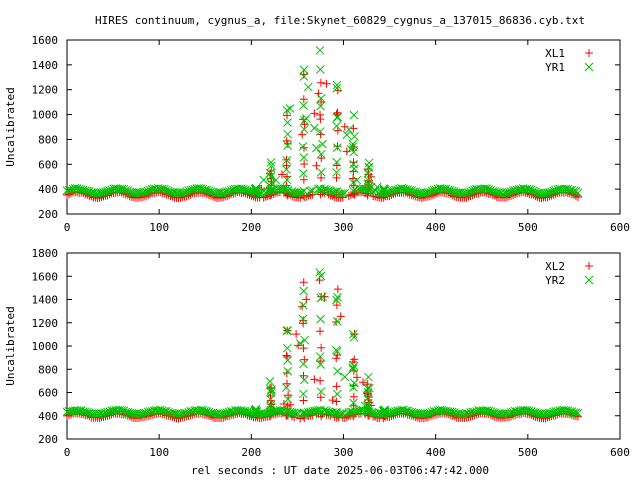 The height and width of the screenshot is (480, 640). What do you see at coordinates (67, 227) in the screenshot?
I see `x-tick-label: 0` at bounding box center [67, 227].